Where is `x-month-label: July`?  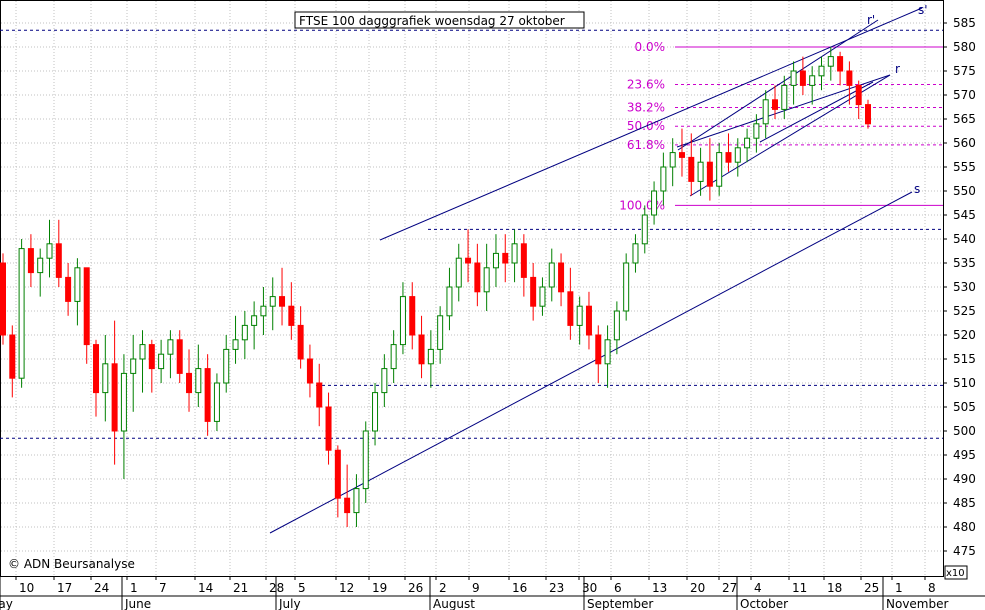
x-month-label: July is located at coordinates (289, 603).